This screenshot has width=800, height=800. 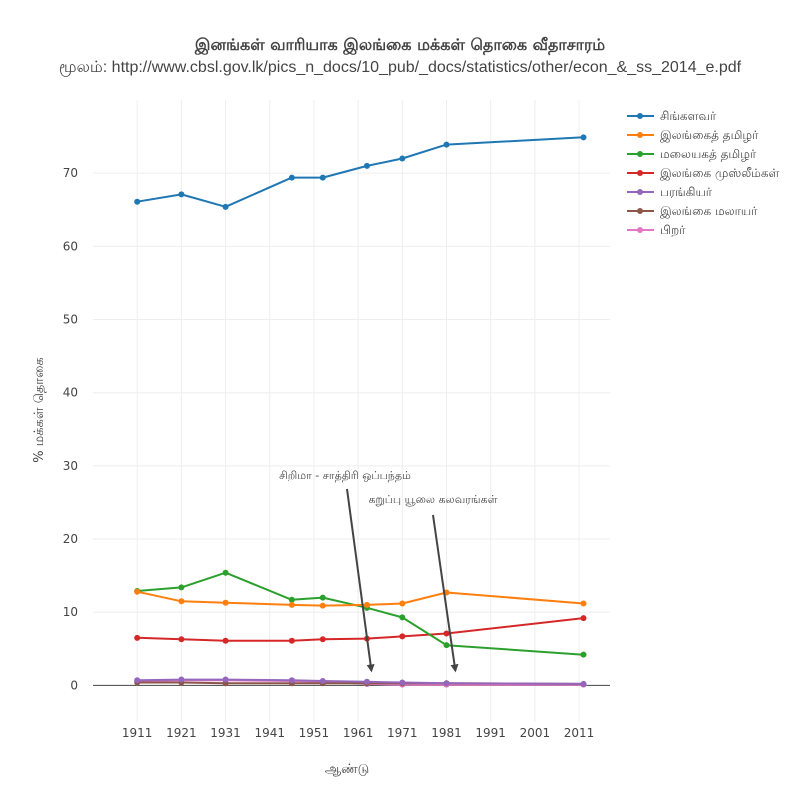 I want to click on legend-label: இலங்கைத் தமிழர், so click(x=709, y=135).